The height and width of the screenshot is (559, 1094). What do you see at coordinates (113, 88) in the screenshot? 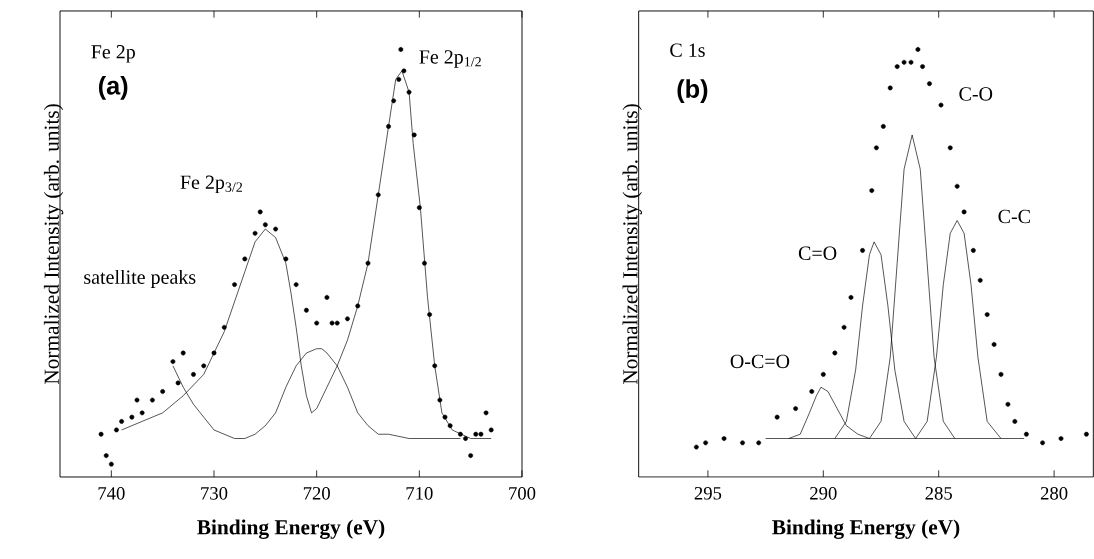
I see `annotation: (a)` at bounding box center [113, 88].